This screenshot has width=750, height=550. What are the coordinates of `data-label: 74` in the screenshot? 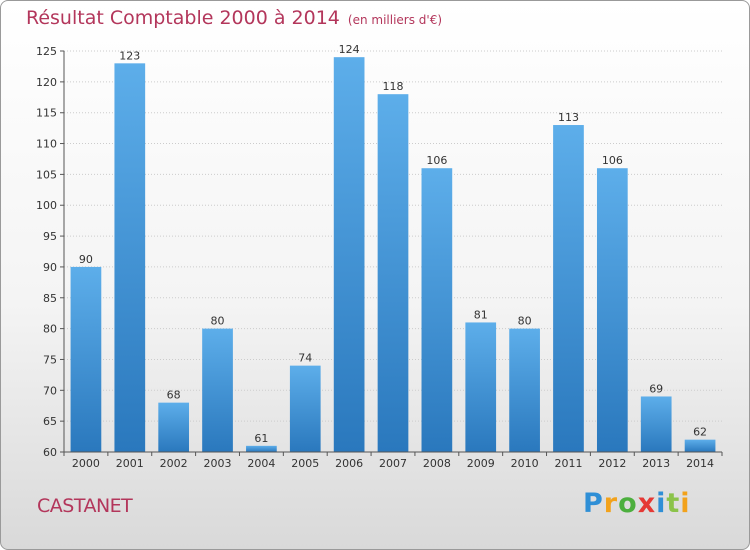 It's located at (305, 358).